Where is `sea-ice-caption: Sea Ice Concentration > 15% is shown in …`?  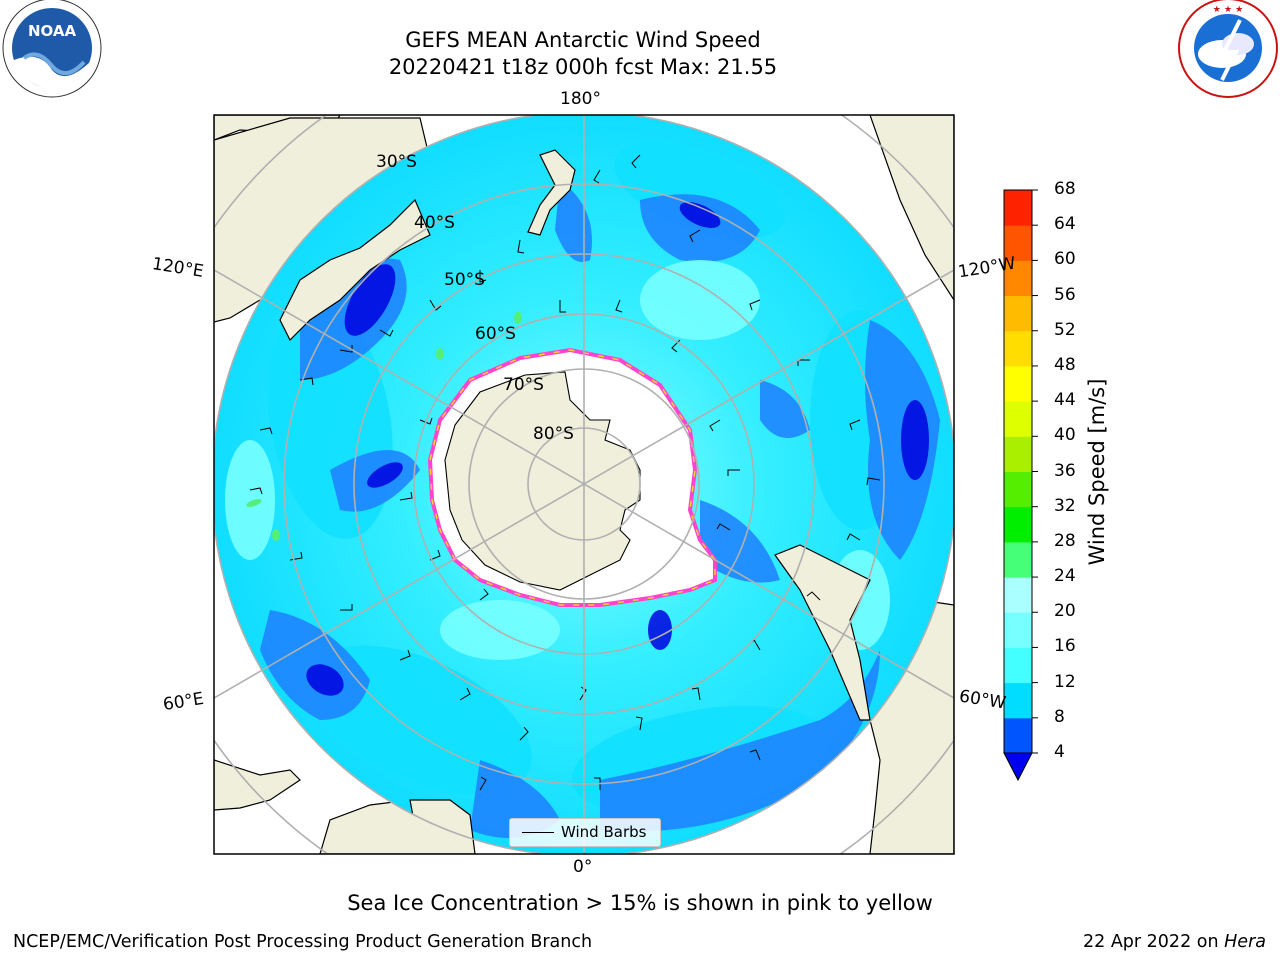
sea-ice-caption: Sea Ice Concentration > 15% is shown in … is located at coordinates (640, 903).